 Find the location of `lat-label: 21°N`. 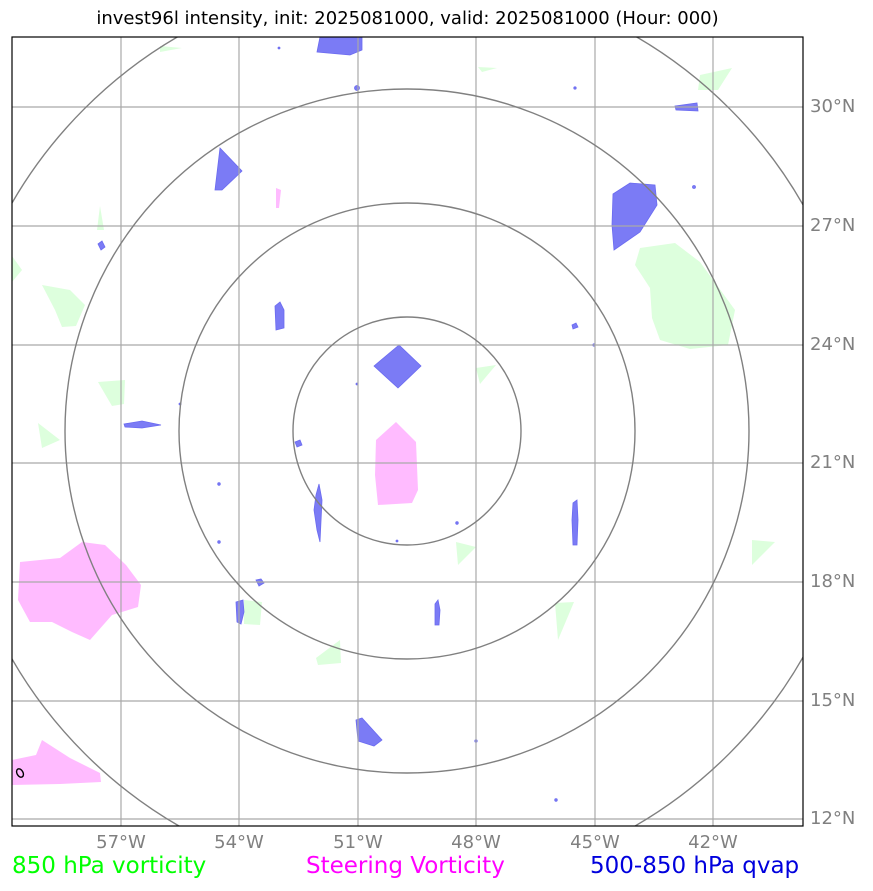

lat-label: 21°N is located at coordinates (833, 462).